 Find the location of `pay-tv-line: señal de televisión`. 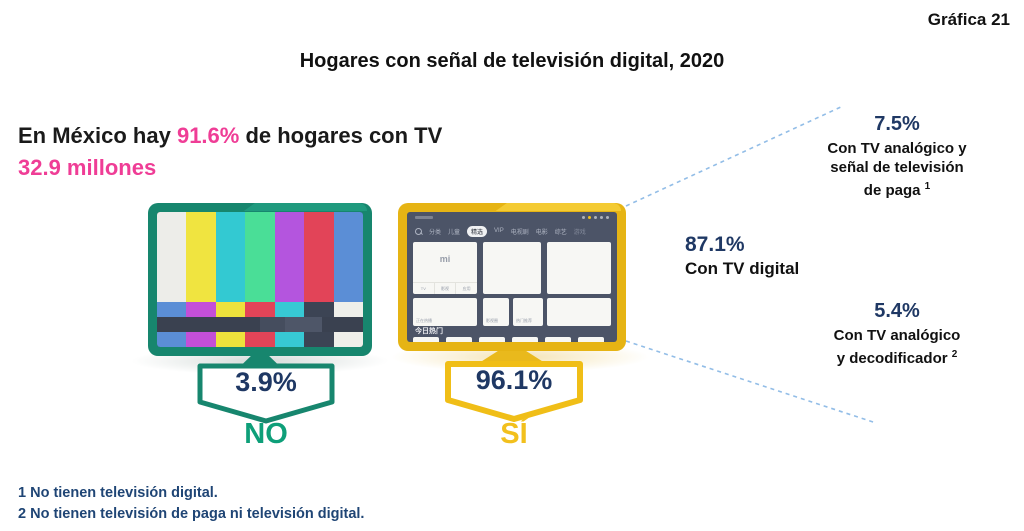

pay-tv-line: señal de televisión is located at coordinates (897, 167).